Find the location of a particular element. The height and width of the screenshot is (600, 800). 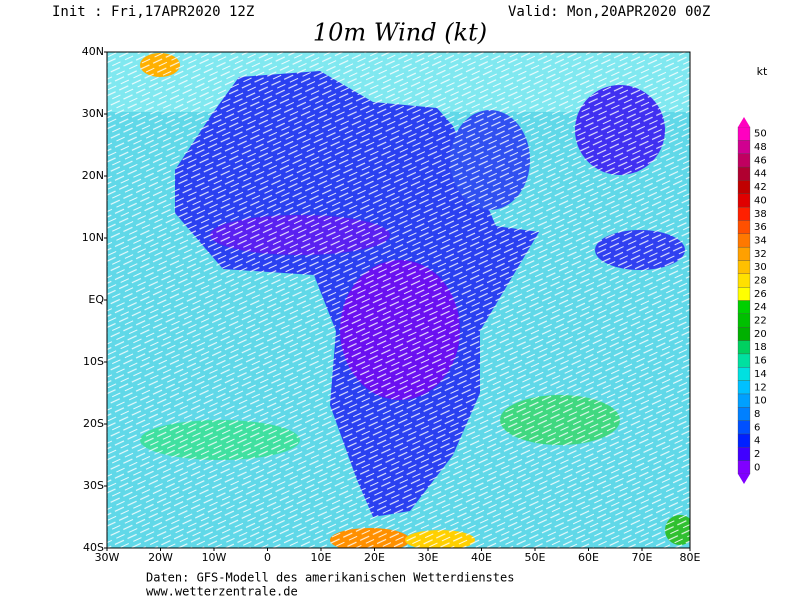

lat-label: 10S is located at coordinates (93, 361).